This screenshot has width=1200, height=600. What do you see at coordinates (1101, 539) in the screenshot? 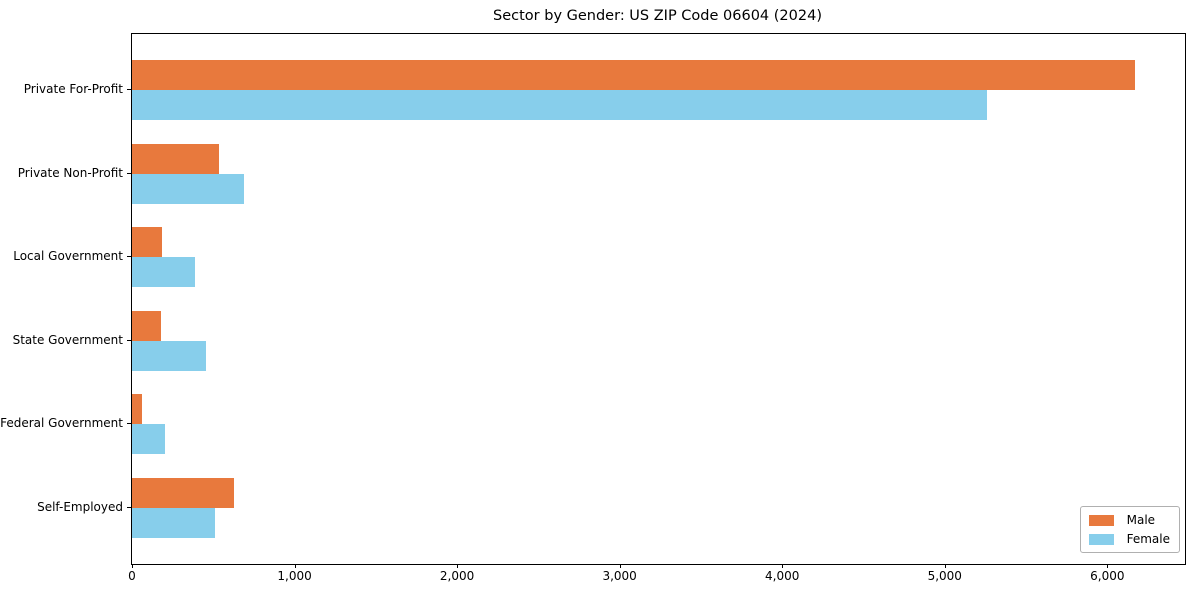
I see `female-series-swatch` at bounding box center [1101, 539].